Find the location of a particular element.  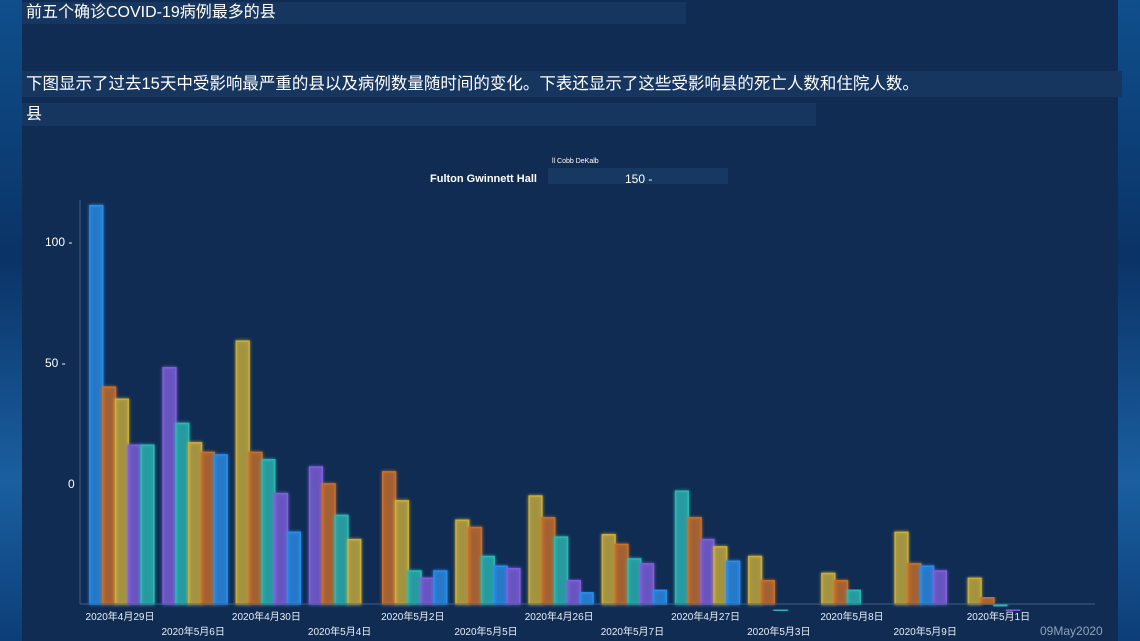

x-tick-label: 2020年4月30日 is located at coordinates (266, 616).